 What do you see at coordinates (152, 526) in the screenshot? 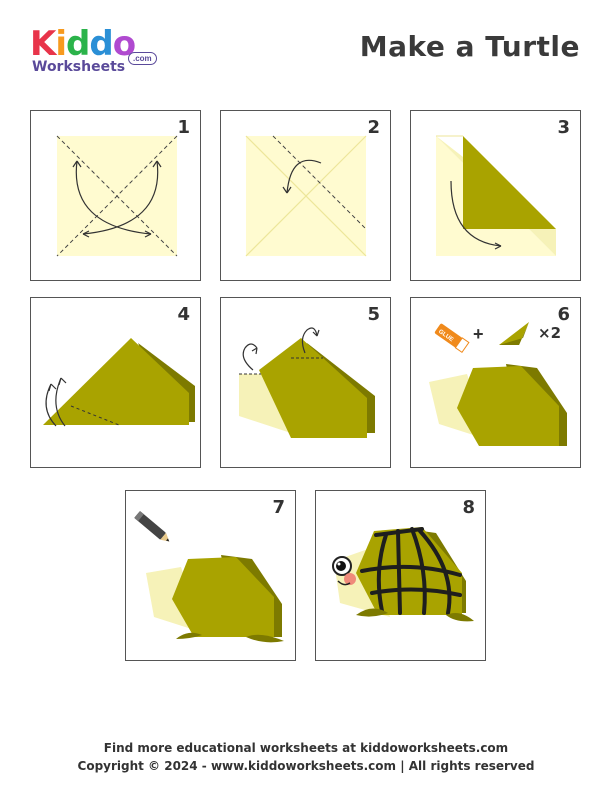
I see `pencil-icon` at bounding box center [152, 526].